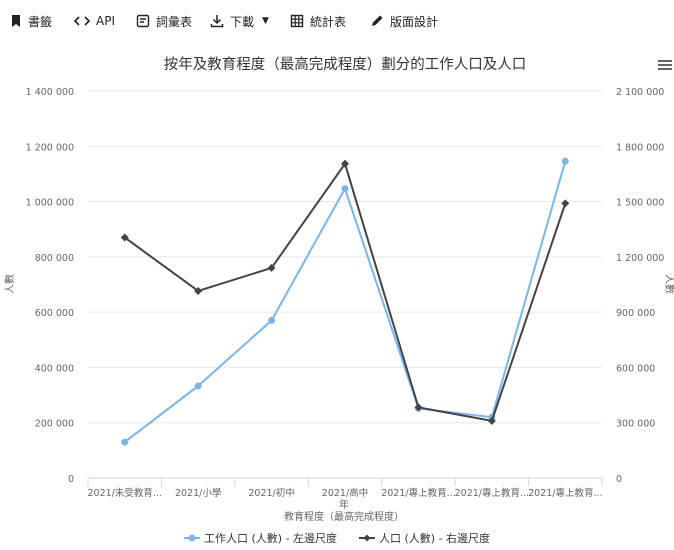 The width and height of the screenshot is (674, 550). I want to click on download-label: 下載, so click(242, 21).